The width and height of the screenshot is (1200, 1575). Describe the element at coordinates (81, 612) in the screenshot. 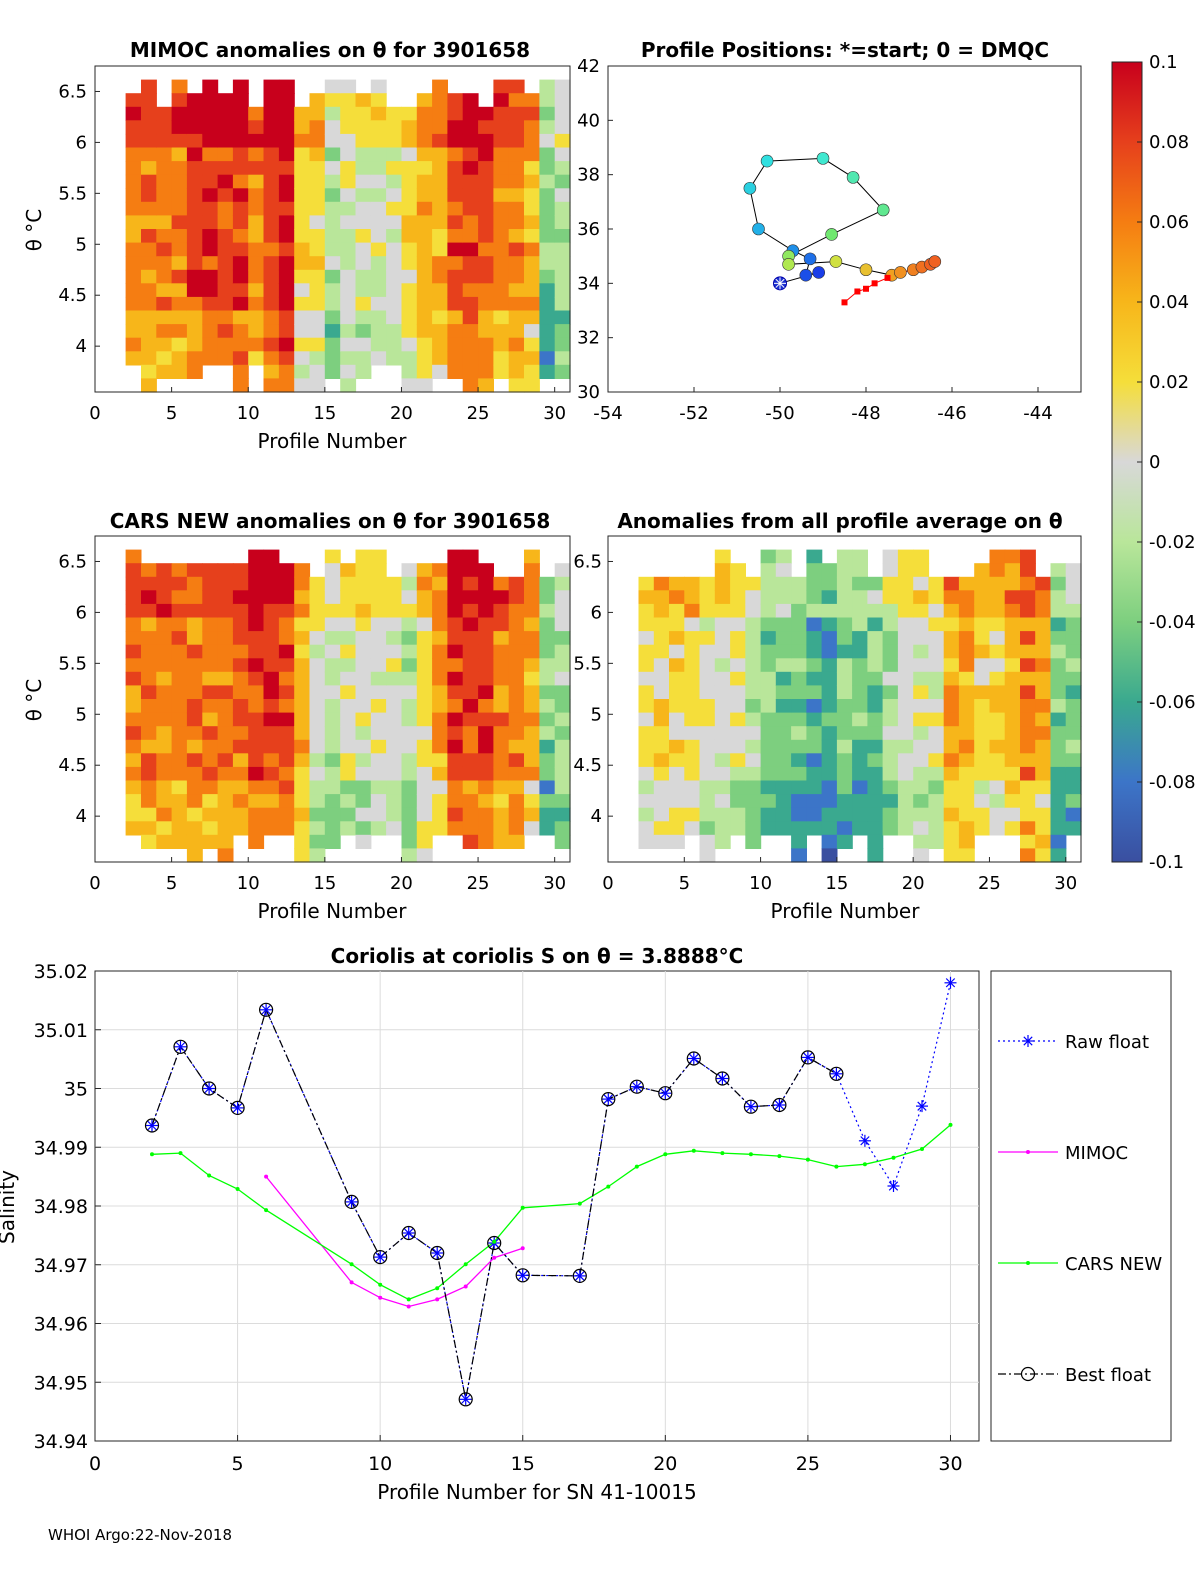

I see `y-tick-label: 6` at that location.